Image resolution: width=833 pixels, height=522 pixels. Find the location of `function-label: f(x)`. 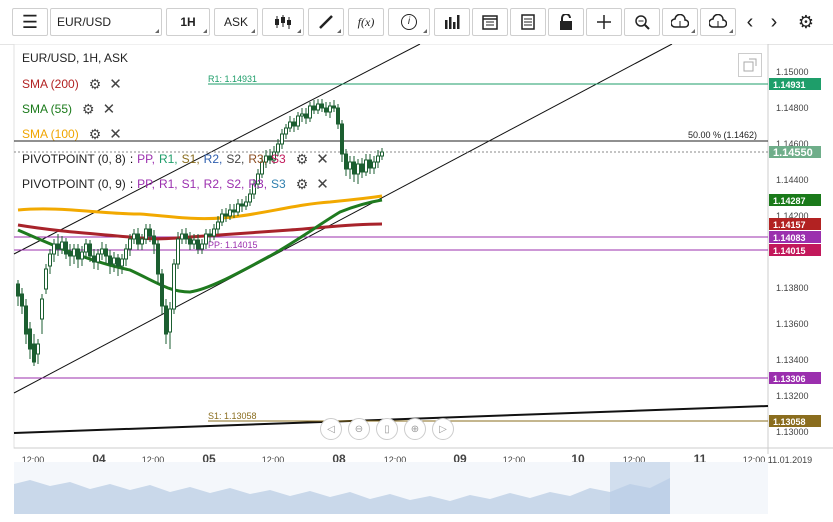

function-label: f(x) is located at coordinates (366, 21).